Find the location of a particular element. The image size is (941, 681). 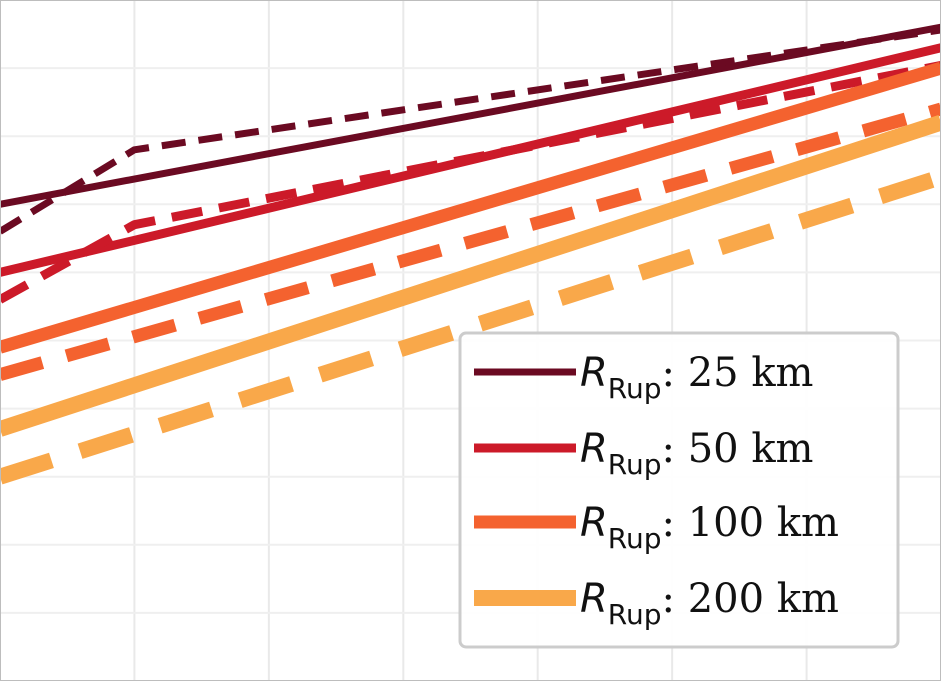

legend-entry-100km: RRup: 100 km is located at coordinates (656, 527).